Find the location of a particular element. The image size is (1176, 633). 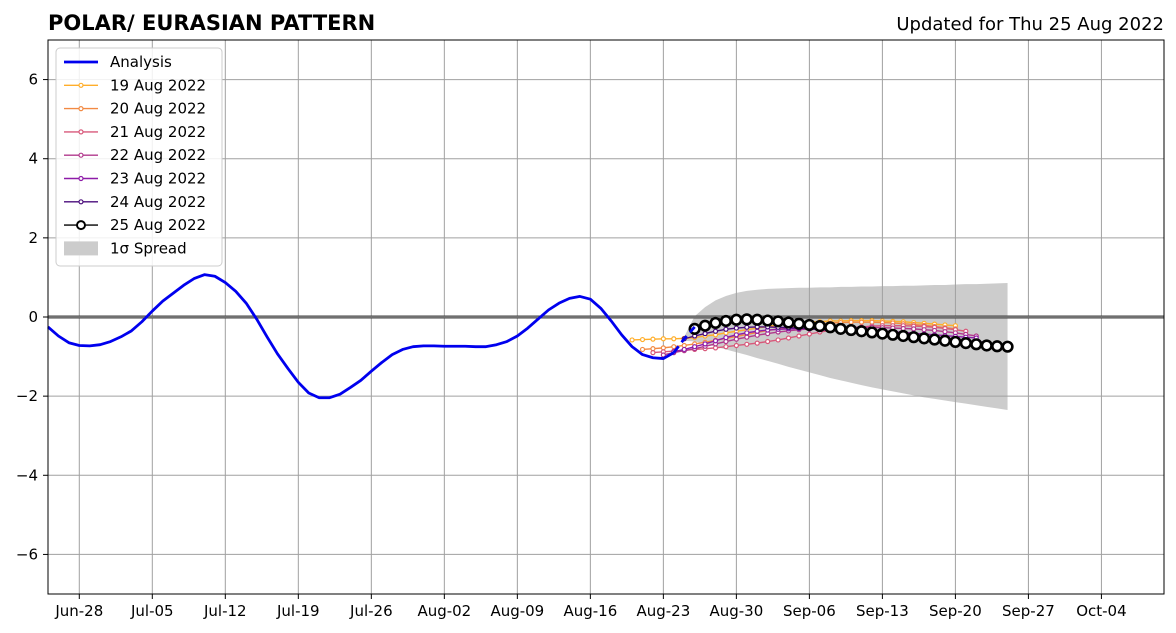

x-tick-label: Jul-19 is located at coordinates (298, 611).